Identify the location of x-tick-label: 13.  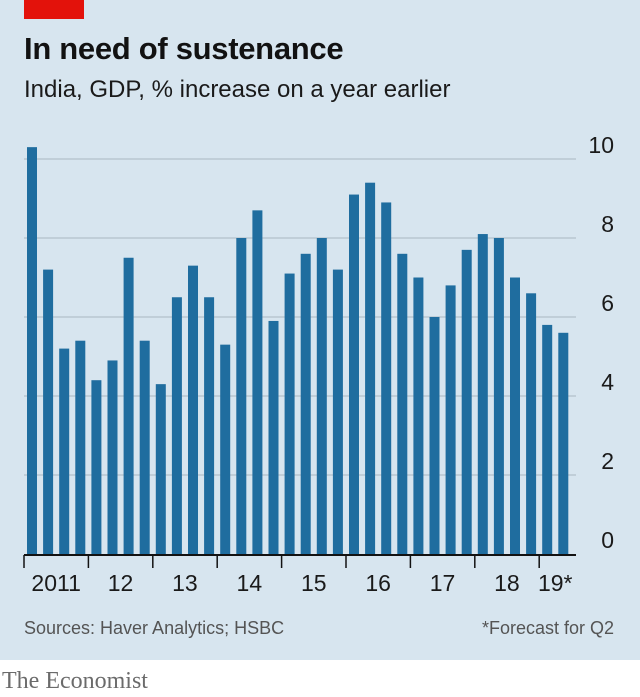
(185, 583).